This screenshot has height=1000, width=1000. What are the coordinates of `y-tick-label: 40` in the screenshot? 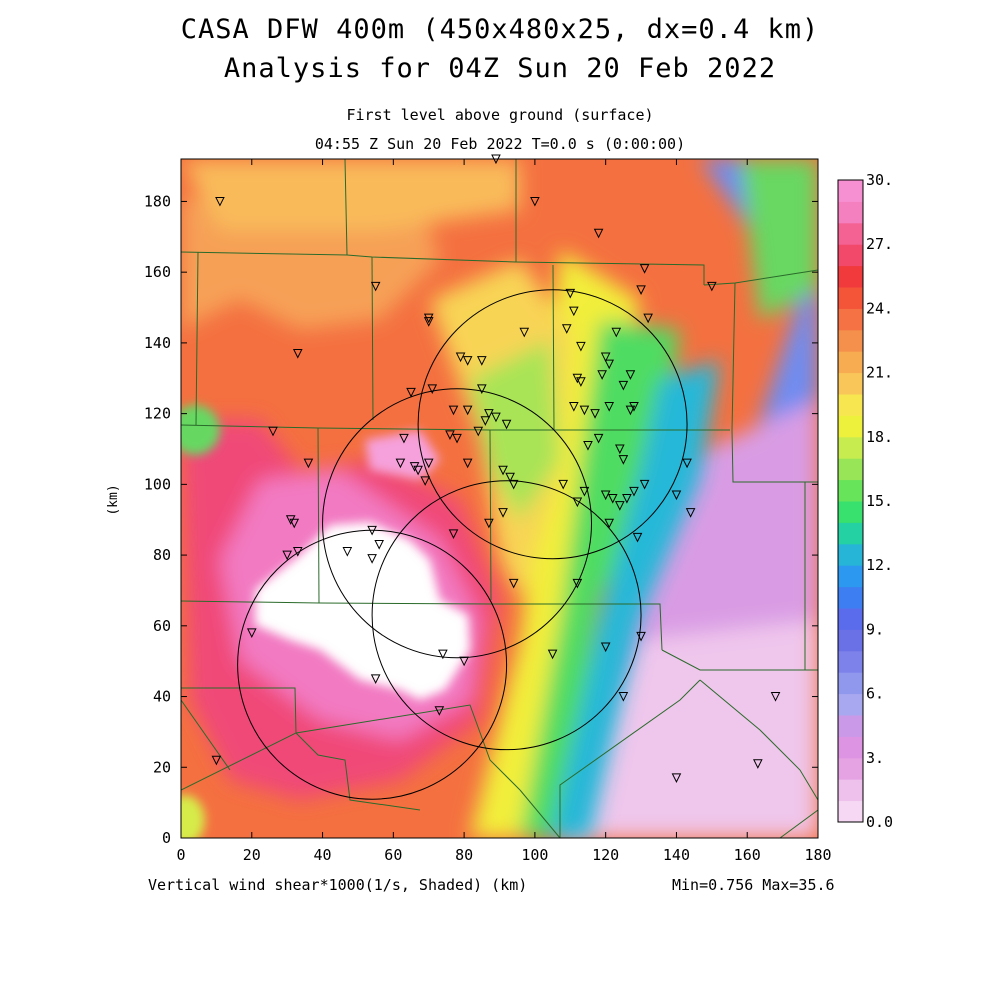 It's located at (162, 697).